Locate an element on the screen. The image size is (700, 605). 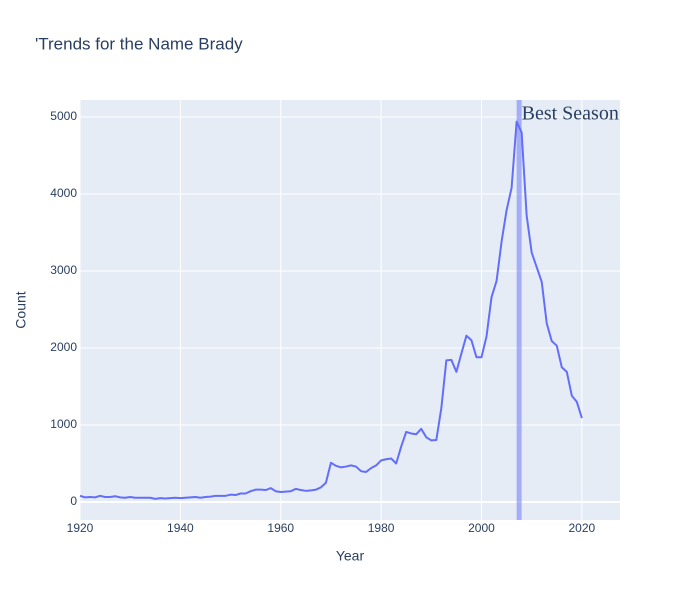
y-tick-label: 2000 is located at coordinates (63, 347).